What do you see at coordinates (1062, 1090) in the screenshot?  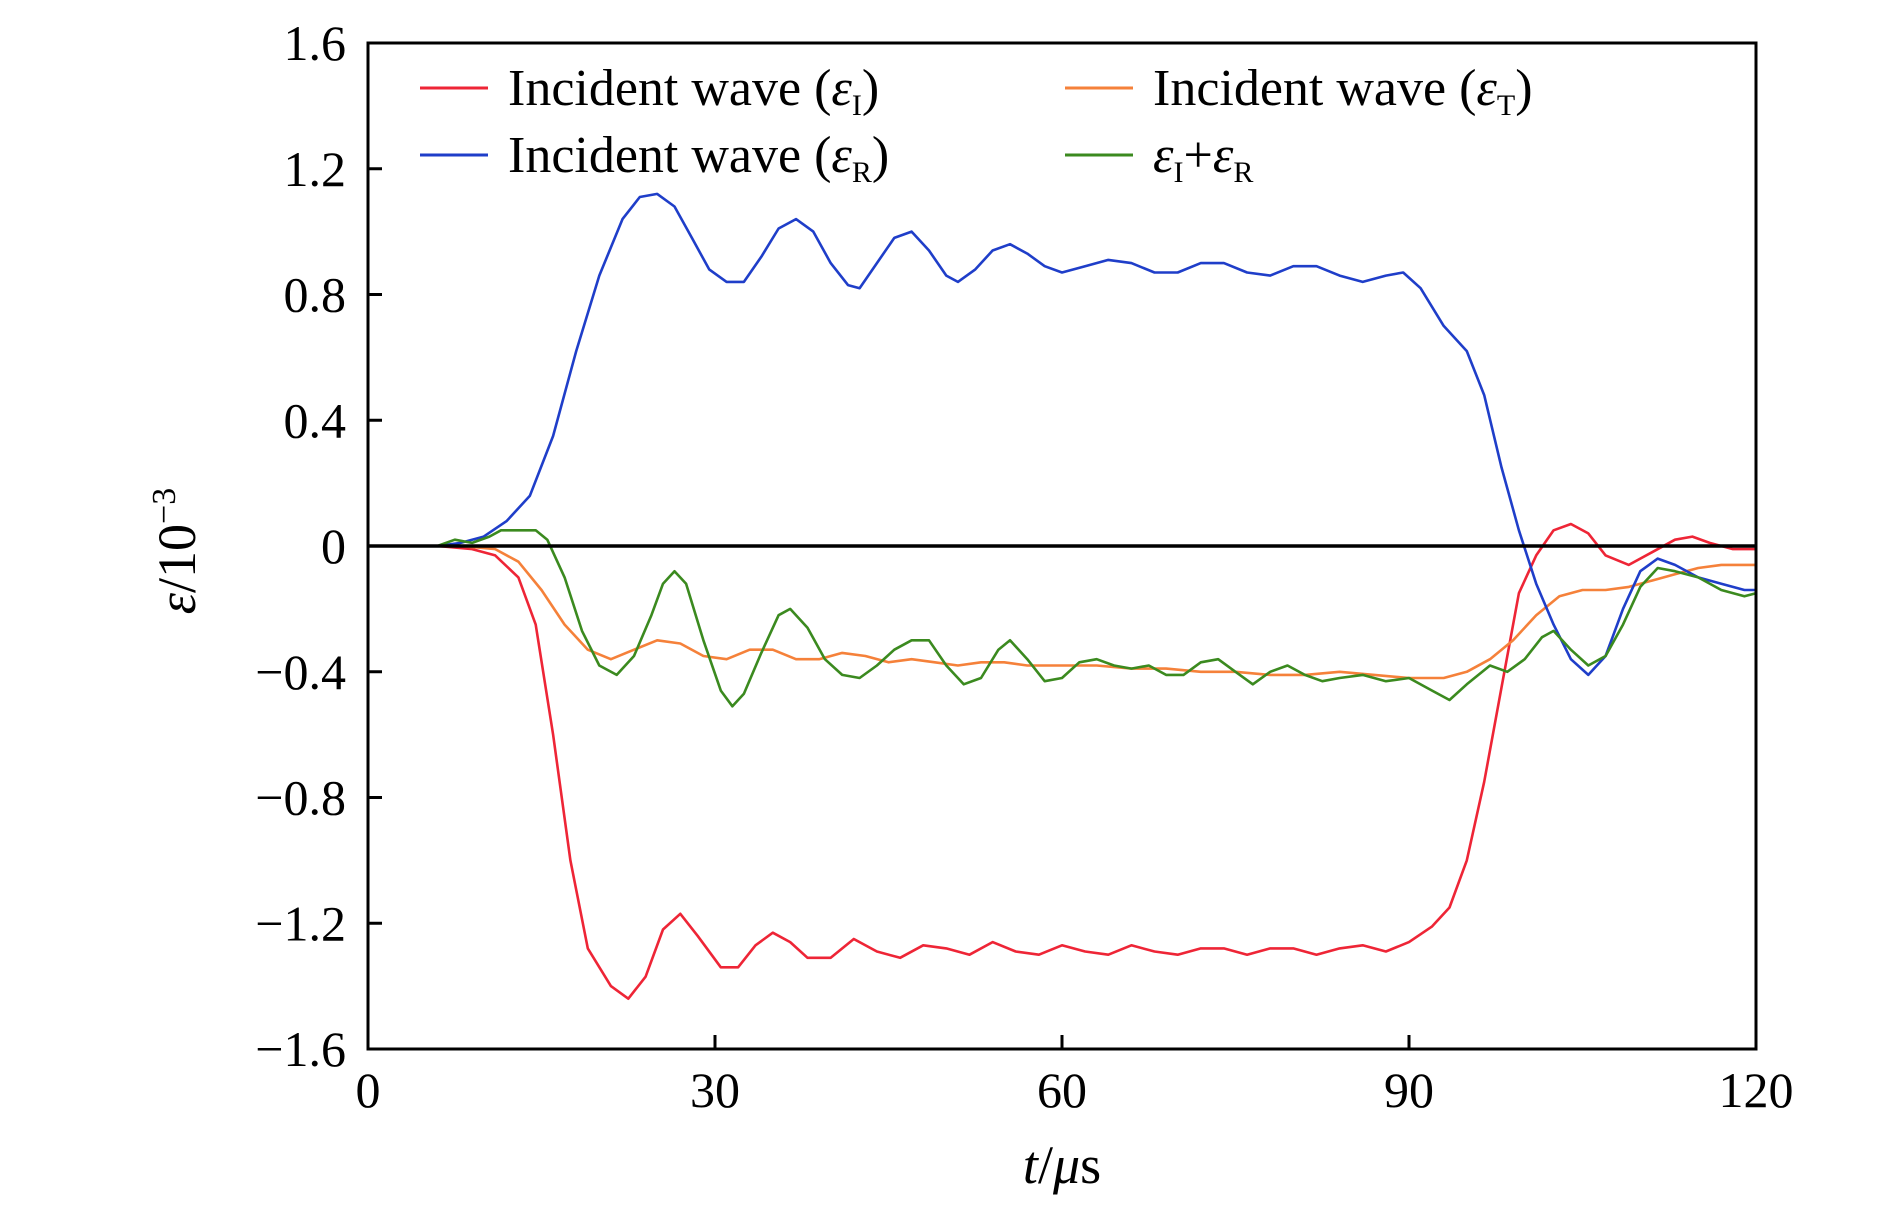 I see `x-tick-label: 60` at bounding box center [1062, 1090].